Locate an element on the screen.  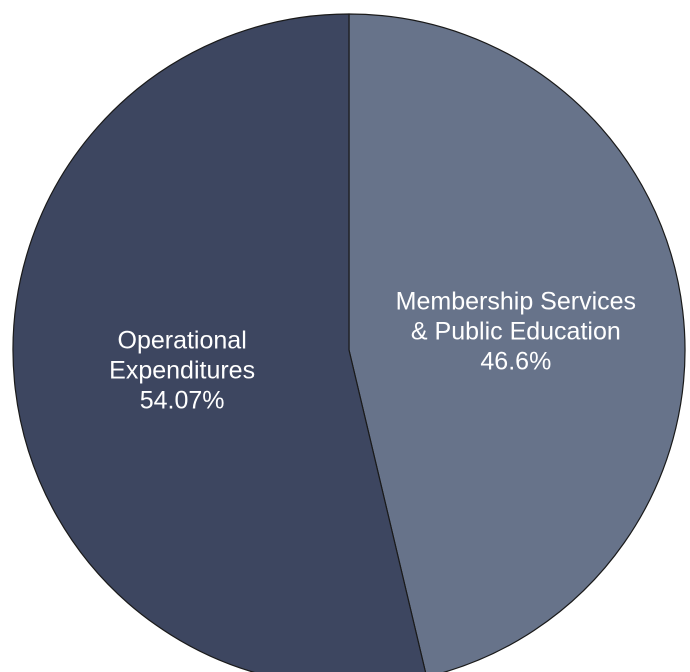
slice-value-label-1: 54.07% is located at coordinates (182, 401).